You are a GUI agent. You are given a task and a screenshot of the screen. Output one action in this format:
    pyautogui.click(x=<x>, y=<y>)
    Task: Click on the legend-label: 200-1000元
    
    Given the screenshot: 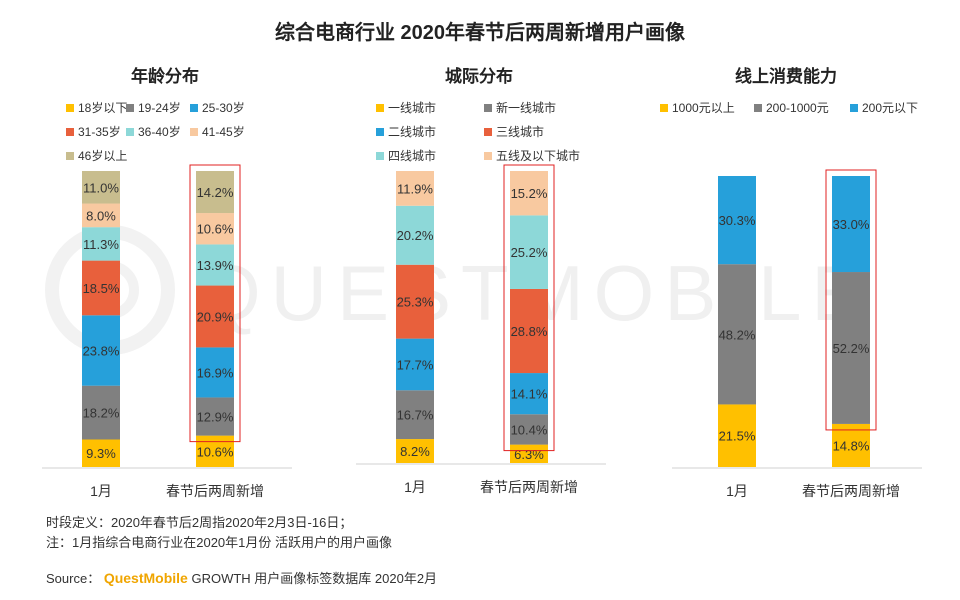 What is the action you would take?
    pyautogui.click(x=797, y=108)
    